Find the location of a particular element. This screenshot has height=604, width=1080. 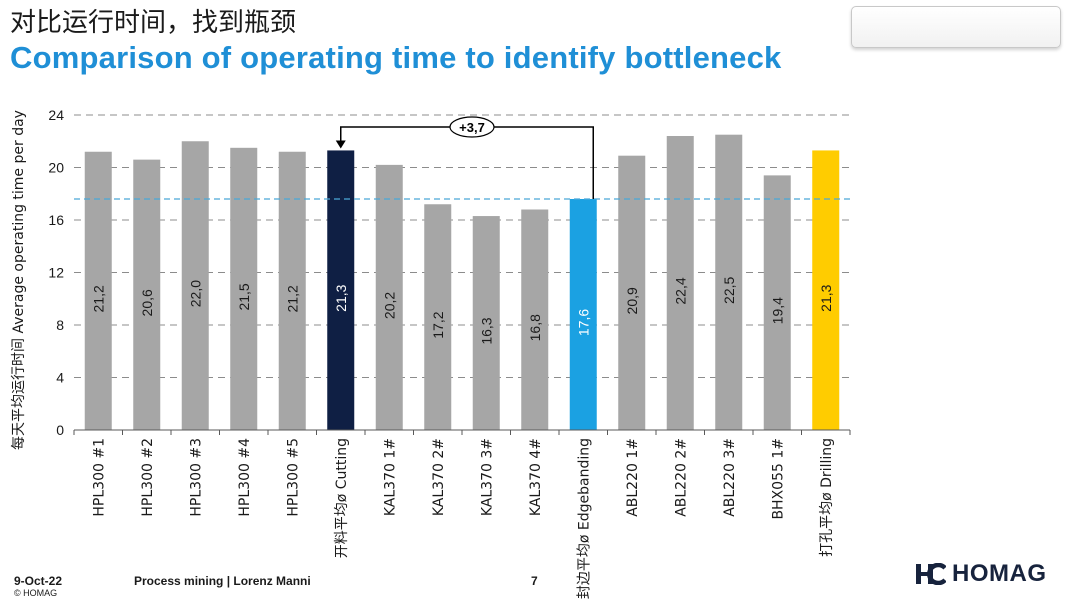

annotation-bubble is located at coordinates (472, 127).